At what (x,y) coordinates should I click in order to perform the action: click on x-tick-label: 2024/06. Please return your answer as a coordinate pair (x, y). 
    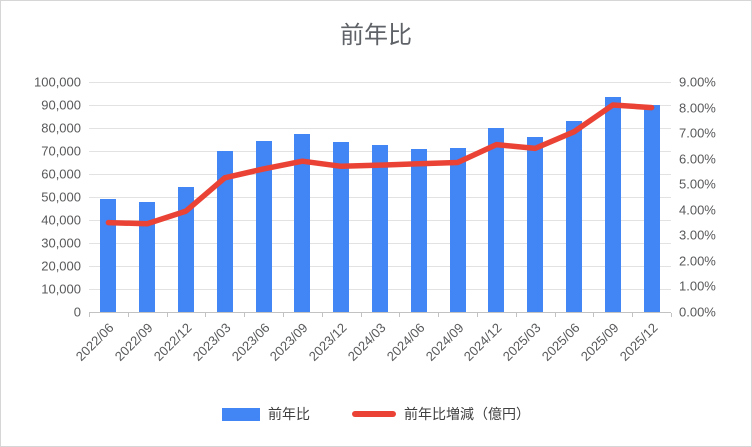
    Looking at the image, I should click on (405, 342).